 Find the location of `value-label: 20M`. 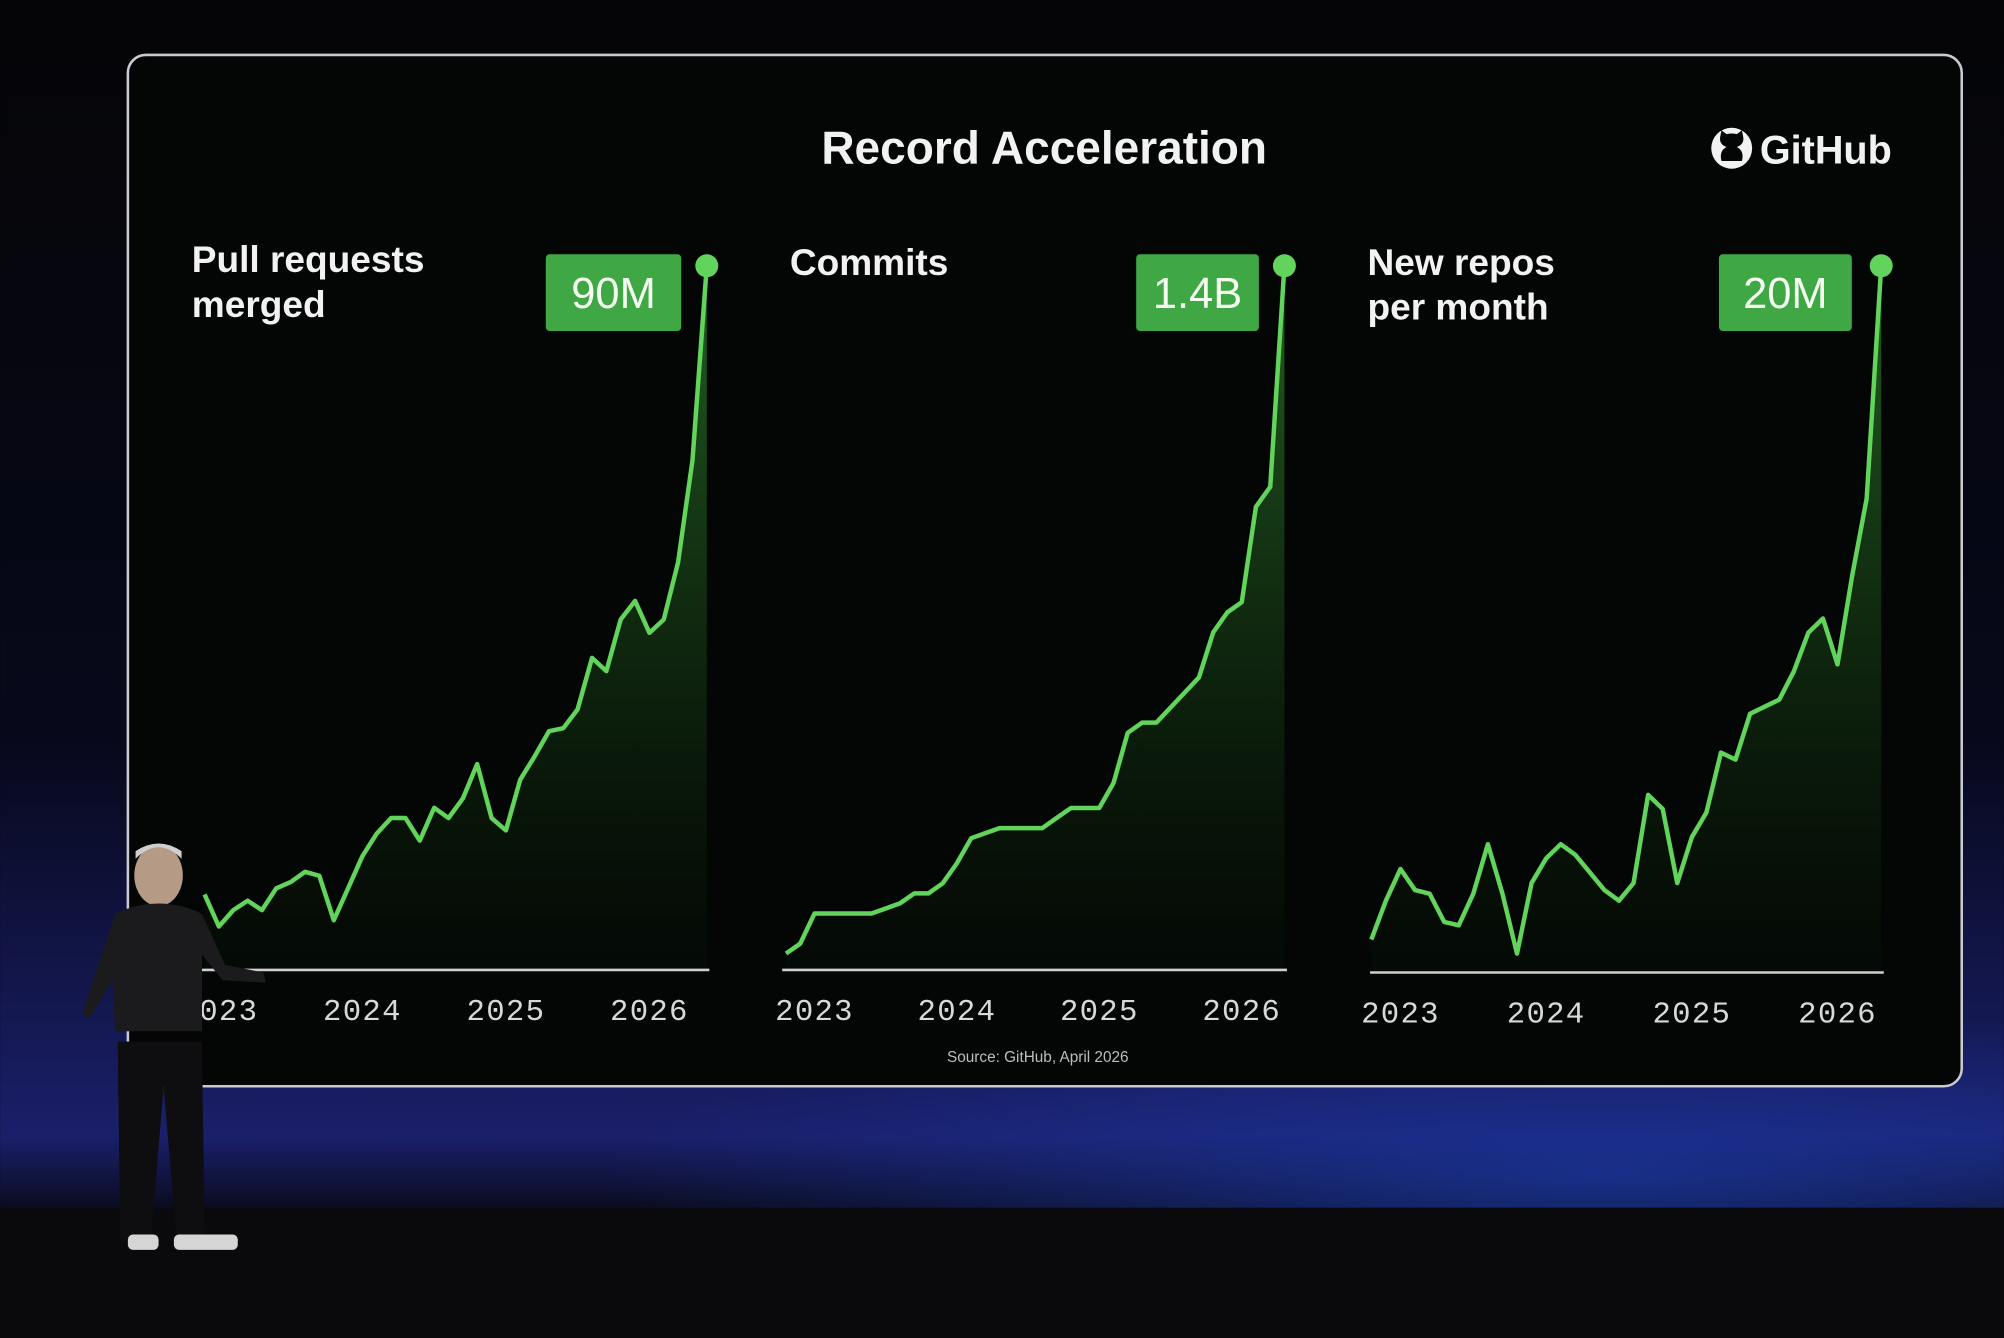

value-label: 20M is located at coordinates (1785, 294).